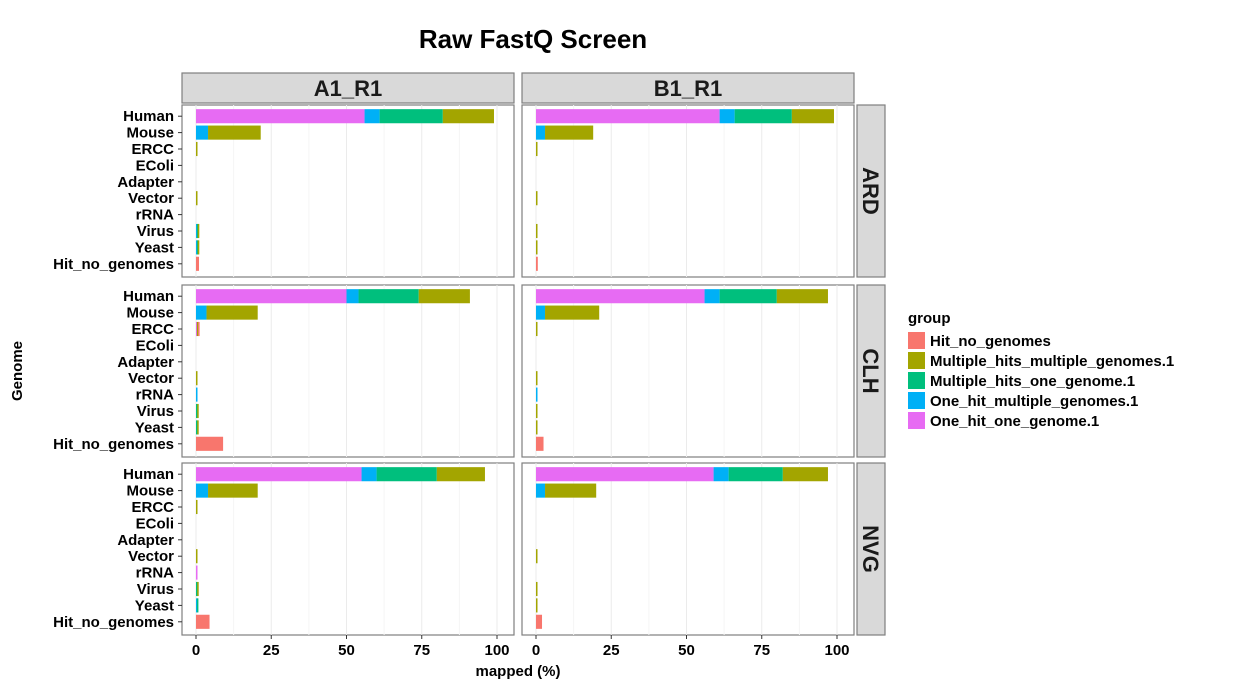 This screenshot has height=691, width=1234. What do you see at coordinates (155, 411) in the screenshot?
I see `y-tick-label-clh-virus: Virus` at bounding box center [155, 411].